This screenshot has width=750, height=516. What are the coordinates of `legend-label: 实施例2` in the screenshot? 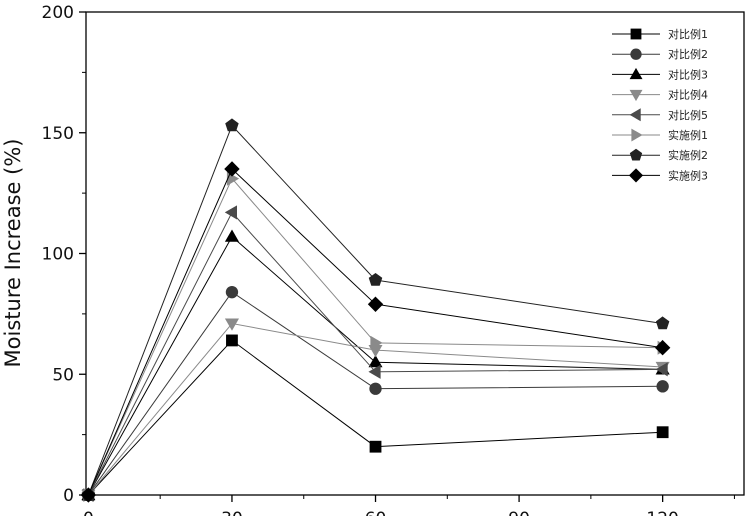 It's located at (688, 155).